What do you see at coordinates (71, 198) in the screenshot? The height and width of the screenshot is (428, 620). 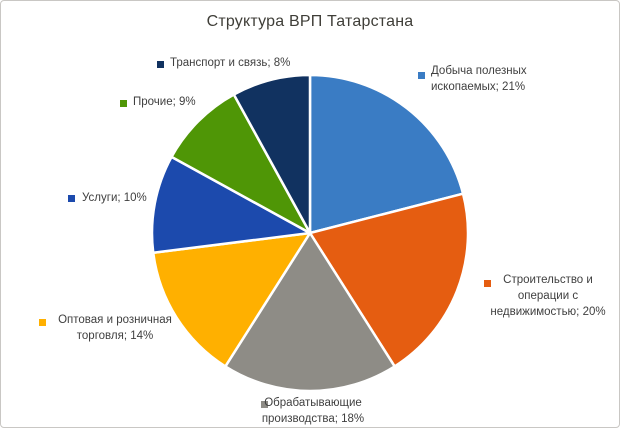 I see `legend-key-services` at bounding box center [71, 198].